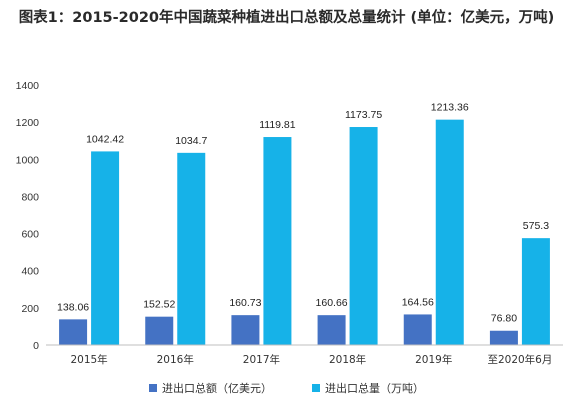 Image resolution: width=573 pixels, height=412 pixels. What do you see at coordinates (433, 359) in the screenshot?
I see `x-tick-label: 2019年` at bounding box center [433, 359].